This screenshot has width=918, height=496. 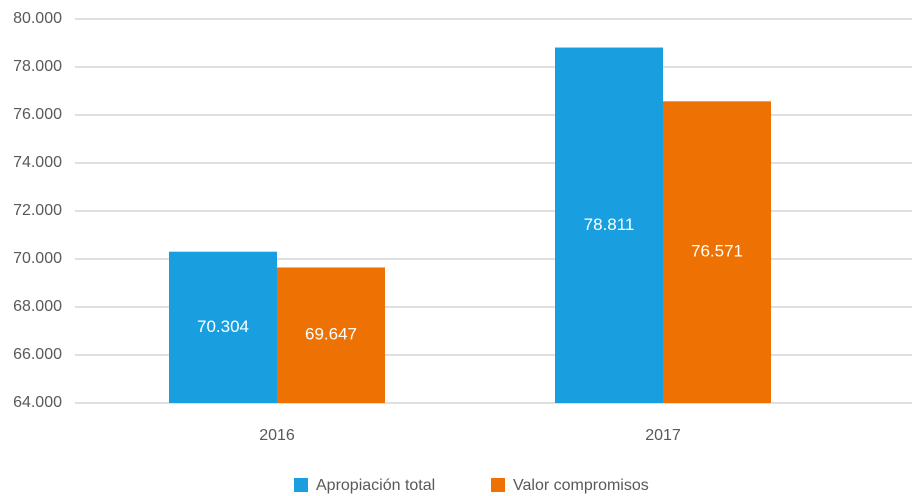 I want to click on y-tick-label: 80.000, so click(x=37, y=18).